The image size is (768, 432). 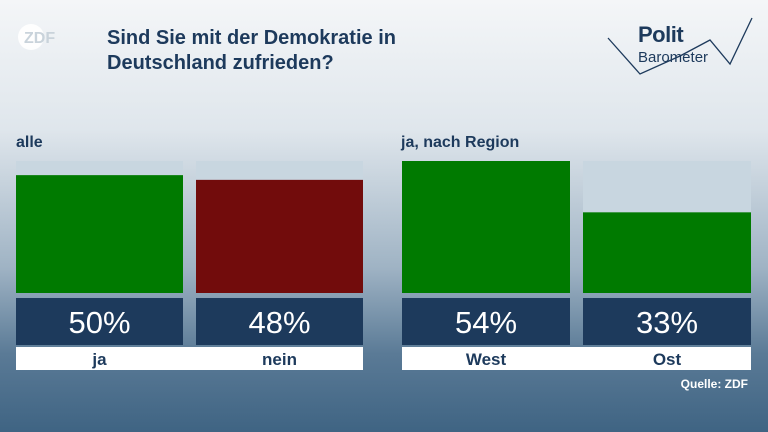 I want to click on category-label-nein: nein, so click(x=279, y=359).